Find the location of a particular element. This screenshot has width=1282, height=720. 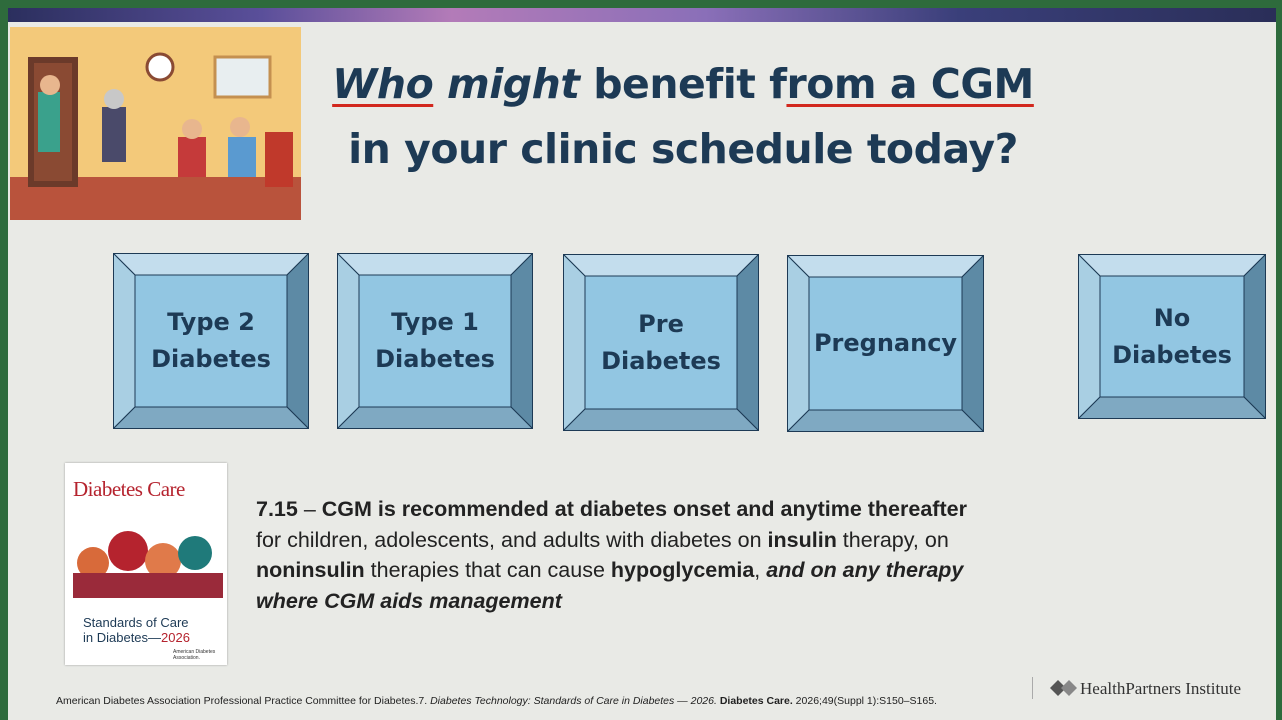

text-run: Standards of Care is located at coordinates (136, 622).